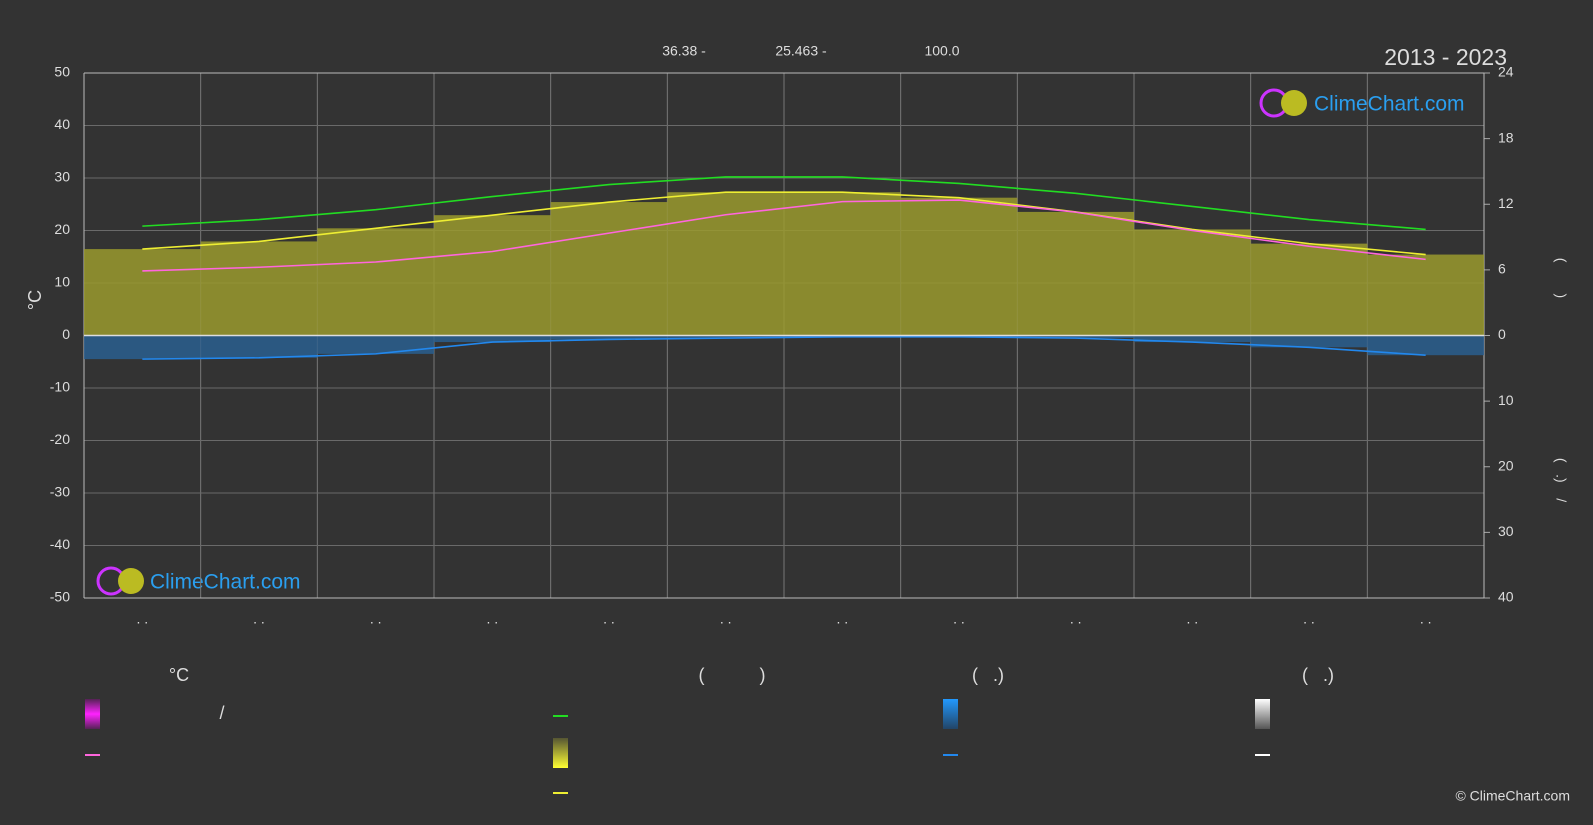 This screenshot has height=825, width=1593. I want to click on header-value: 100.0, so click(941, 51).